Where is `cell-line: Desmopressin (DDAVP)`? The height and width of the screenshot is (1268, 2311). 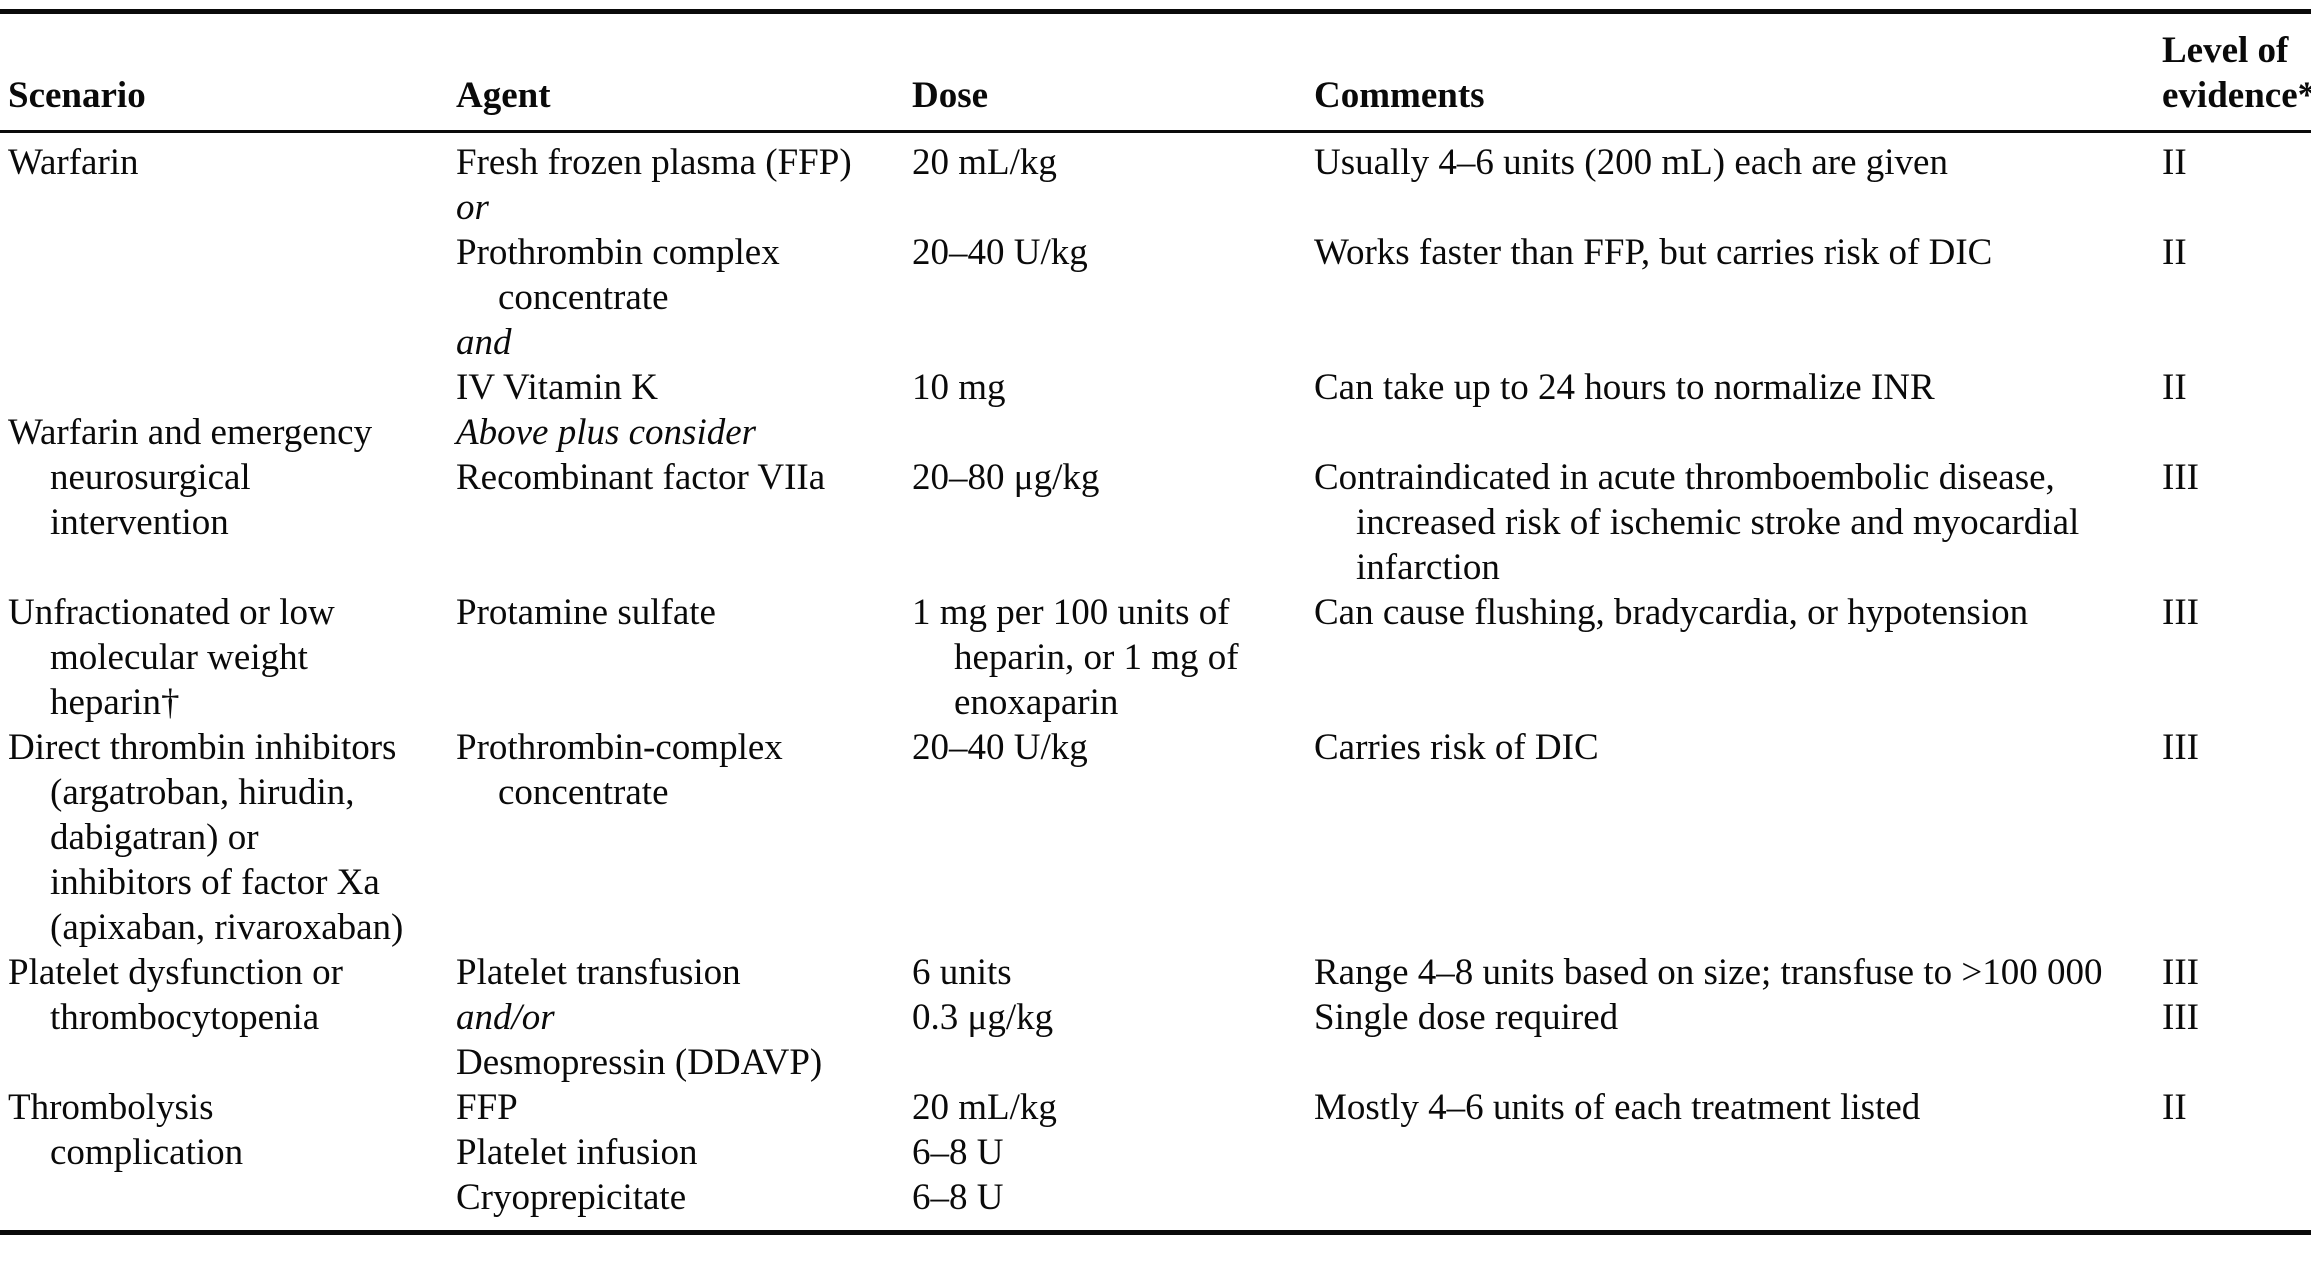 cell-line: Desmopressin (DDAVP) is located at coordinates (639, 1062).